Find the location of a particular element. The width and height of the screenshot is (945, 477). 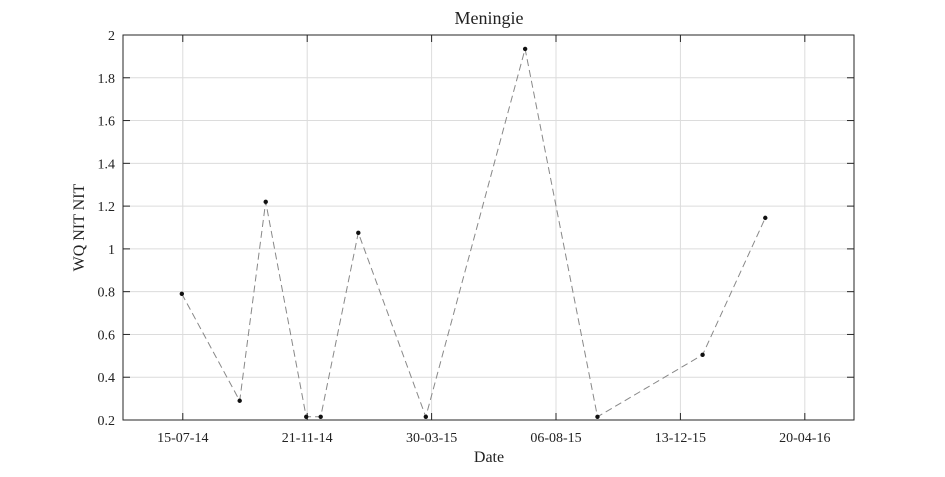

x-axis-label: Date is located at coordinates (489, 457).